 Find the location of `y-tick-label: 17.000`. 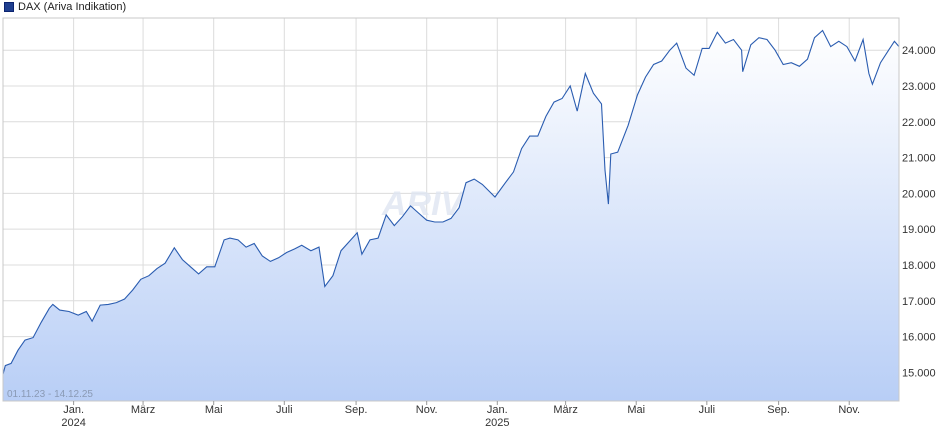

y-tick-label: 17.000 is located at coordinates (919, 302).